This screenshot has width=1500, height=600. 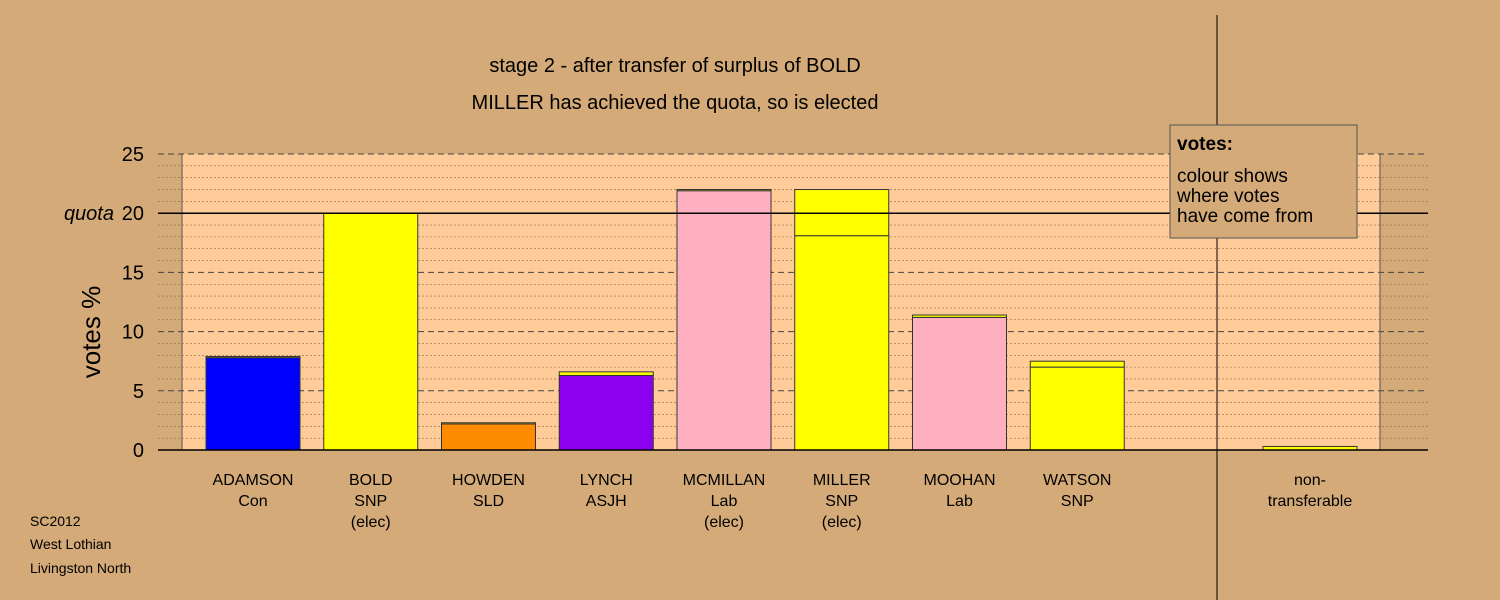 I want to click on bar-bold, so click(x=371, y=331).